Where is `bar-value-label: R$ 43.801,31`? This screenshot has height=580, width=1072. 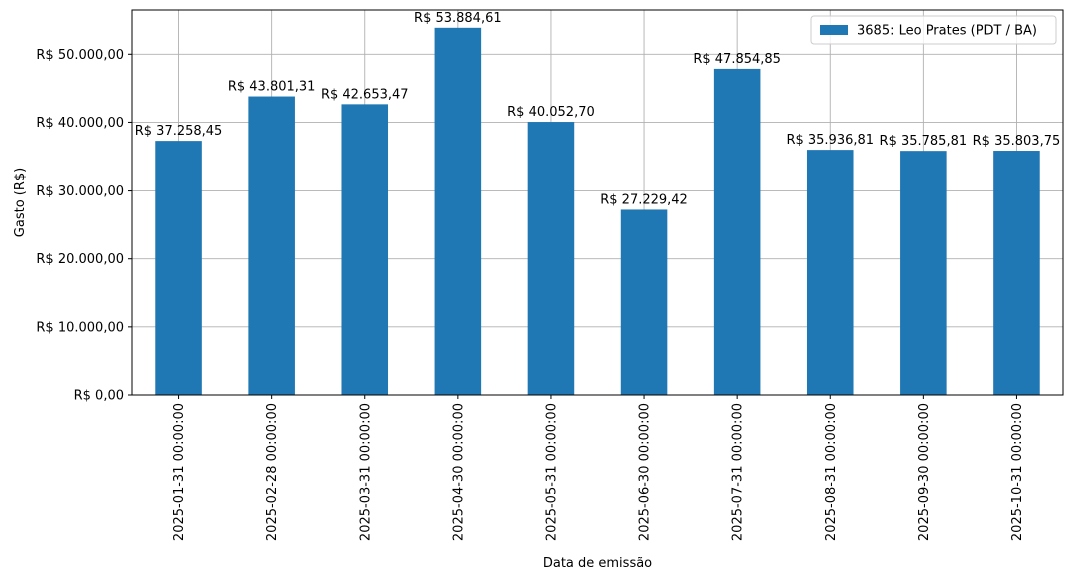
bar-value-label: R$ 43.801,31 is located at coordinates (272, 87).